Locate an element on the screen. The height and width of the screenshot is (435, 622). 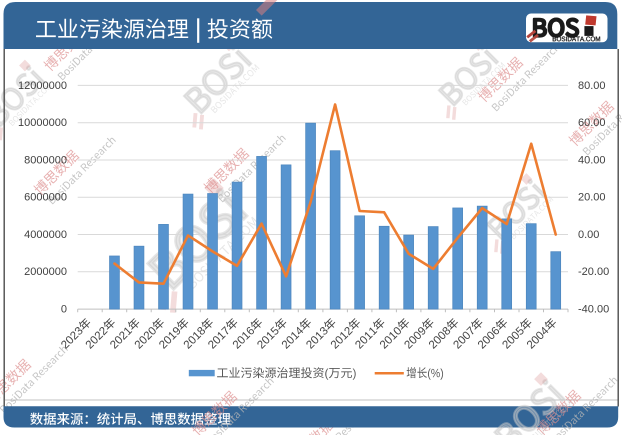
svg-text: 2000000 is located at coordinates (45, 272).